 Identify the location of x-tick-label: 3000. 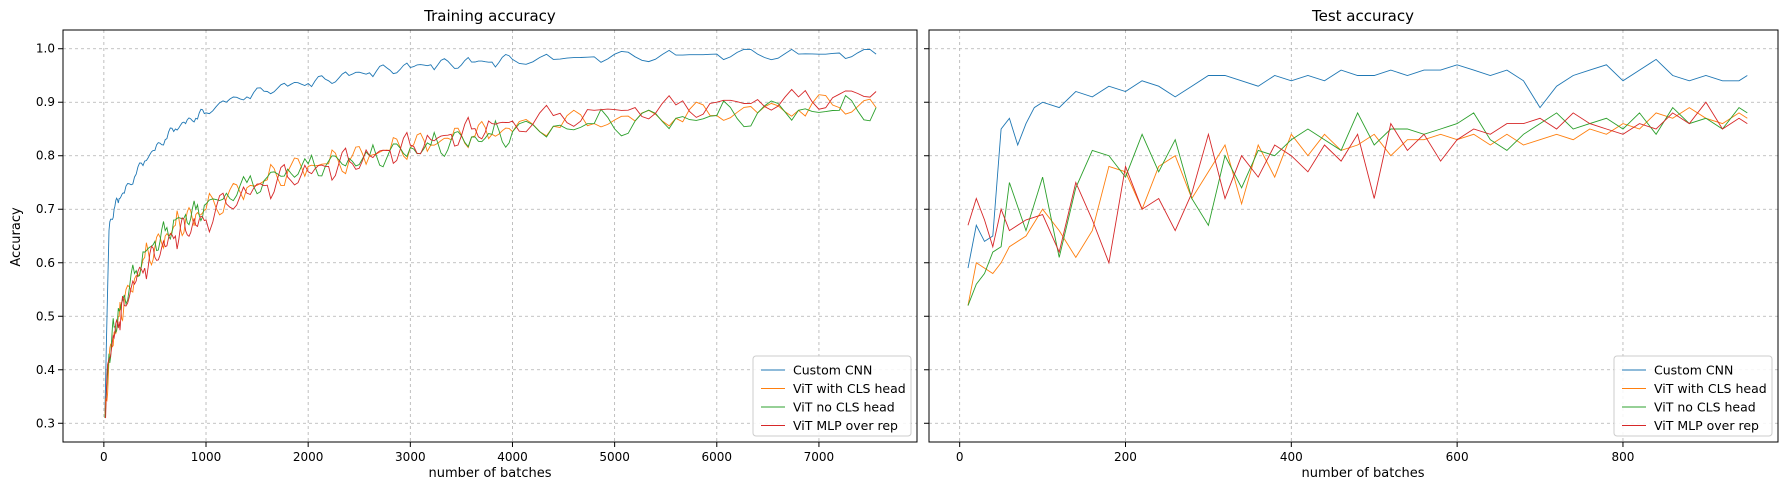
(410, 457).